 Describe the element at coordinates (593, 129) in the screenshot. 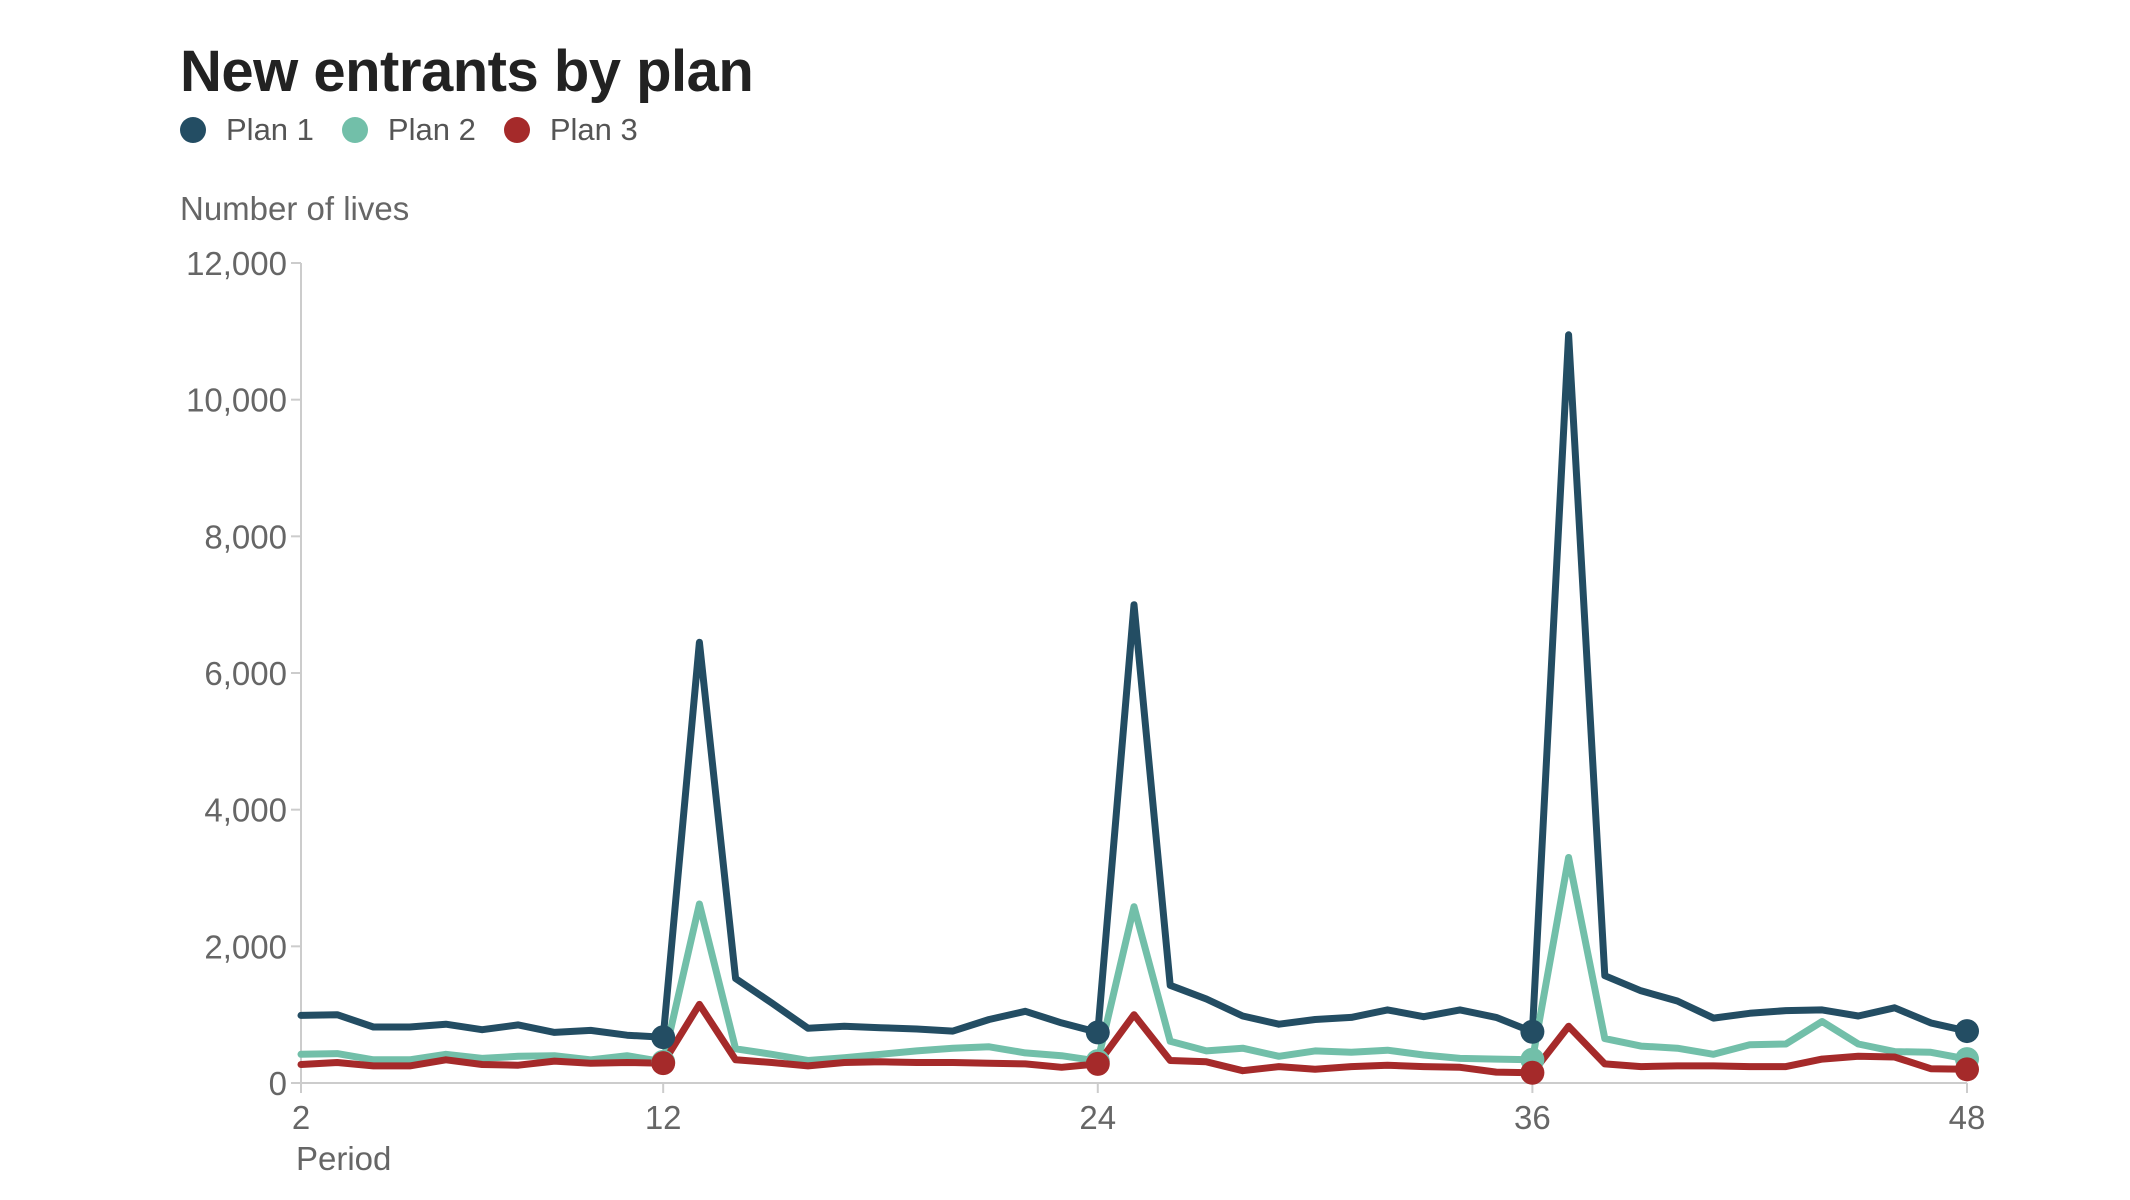

I see `legend-label-plan-3: Plan 3` at that location.